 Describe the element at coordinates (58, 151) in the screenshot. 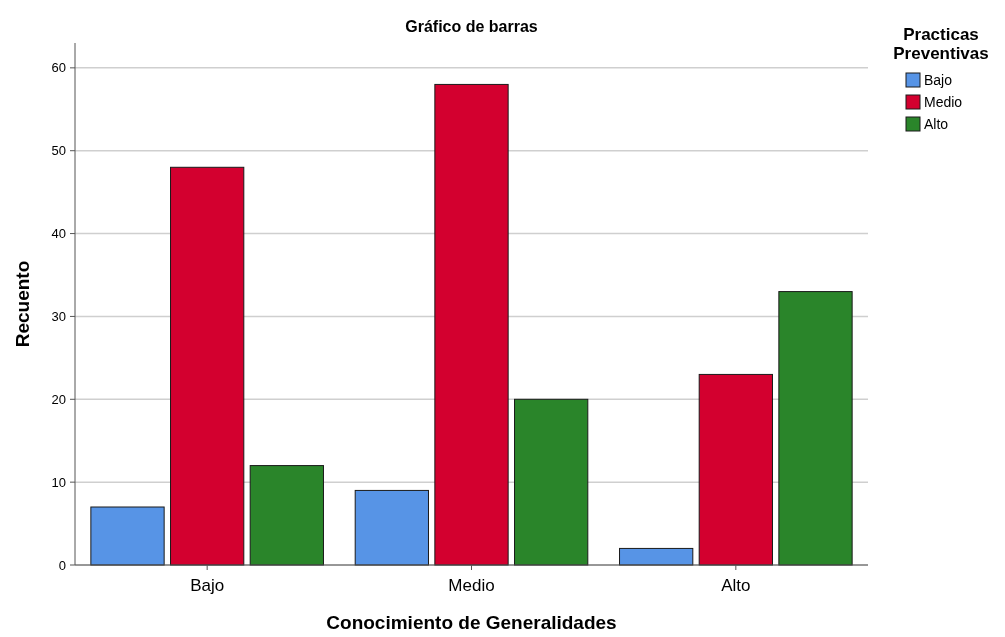

I see `y-tick-label: 50` at that location.